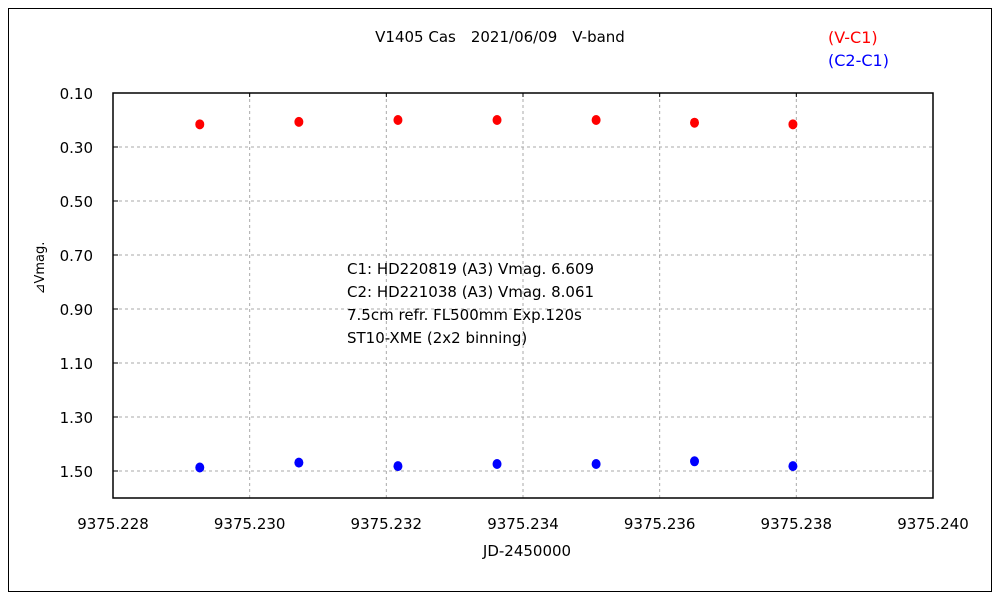 The height and width of the screenshot is (600, 1000). Describe the element at coordinates (40, 268) in the screenshot. I see `y-axis-label: ⊿Vmag.` at that location.